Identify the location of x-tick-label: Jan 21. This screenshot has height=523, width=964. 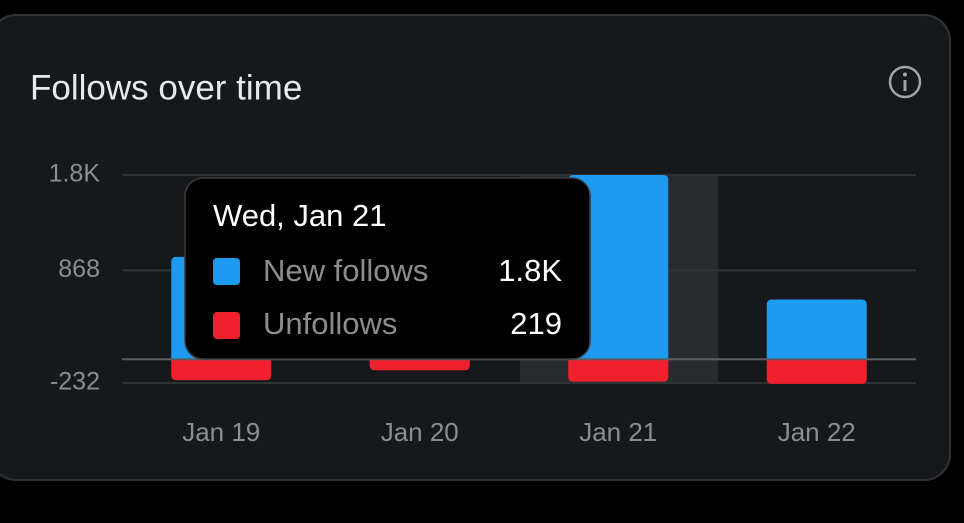
(618, 432).